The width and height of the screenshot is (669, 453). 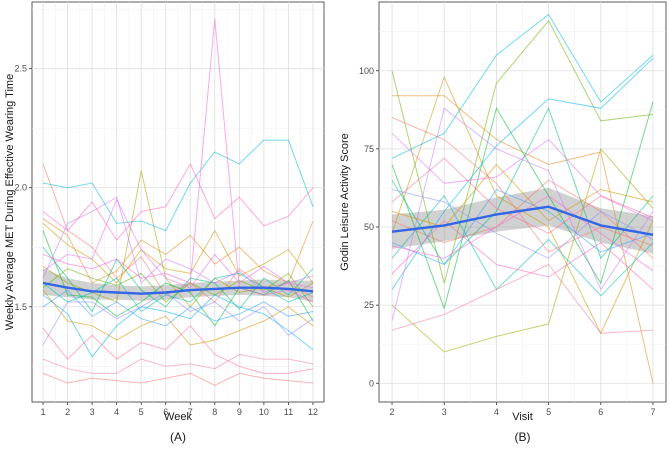 What do you see at coordinates (178, 201) in the screenshot?
I see `series-line-P16` at bounding box center [178, 201].